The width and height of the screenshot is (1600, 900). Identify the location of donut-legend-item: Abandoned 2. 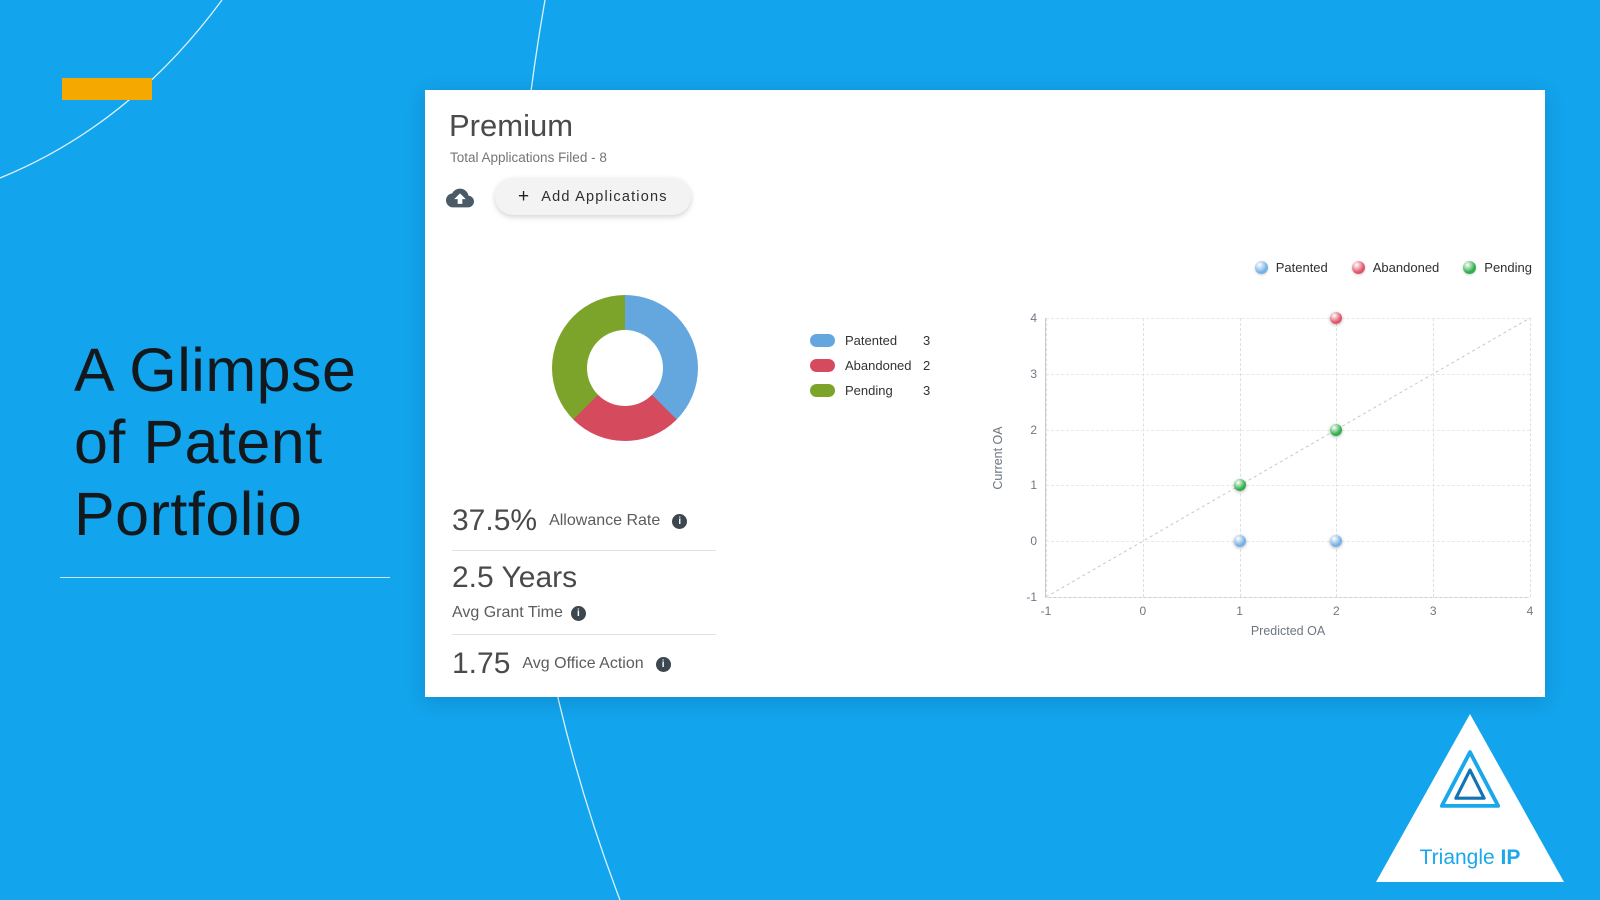
(870, 365).